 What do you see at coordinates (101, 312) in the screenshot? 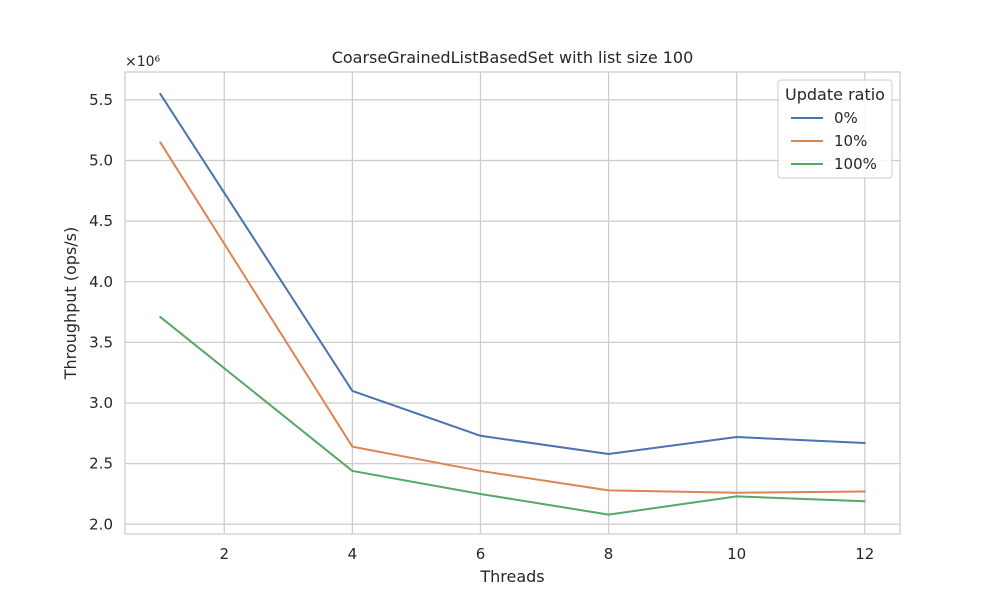
I see `y-tick-labels: 2.0 2.5 3.0 3.5 4.0 4.5 5.0 5.5` at bounding box center [101, 312].